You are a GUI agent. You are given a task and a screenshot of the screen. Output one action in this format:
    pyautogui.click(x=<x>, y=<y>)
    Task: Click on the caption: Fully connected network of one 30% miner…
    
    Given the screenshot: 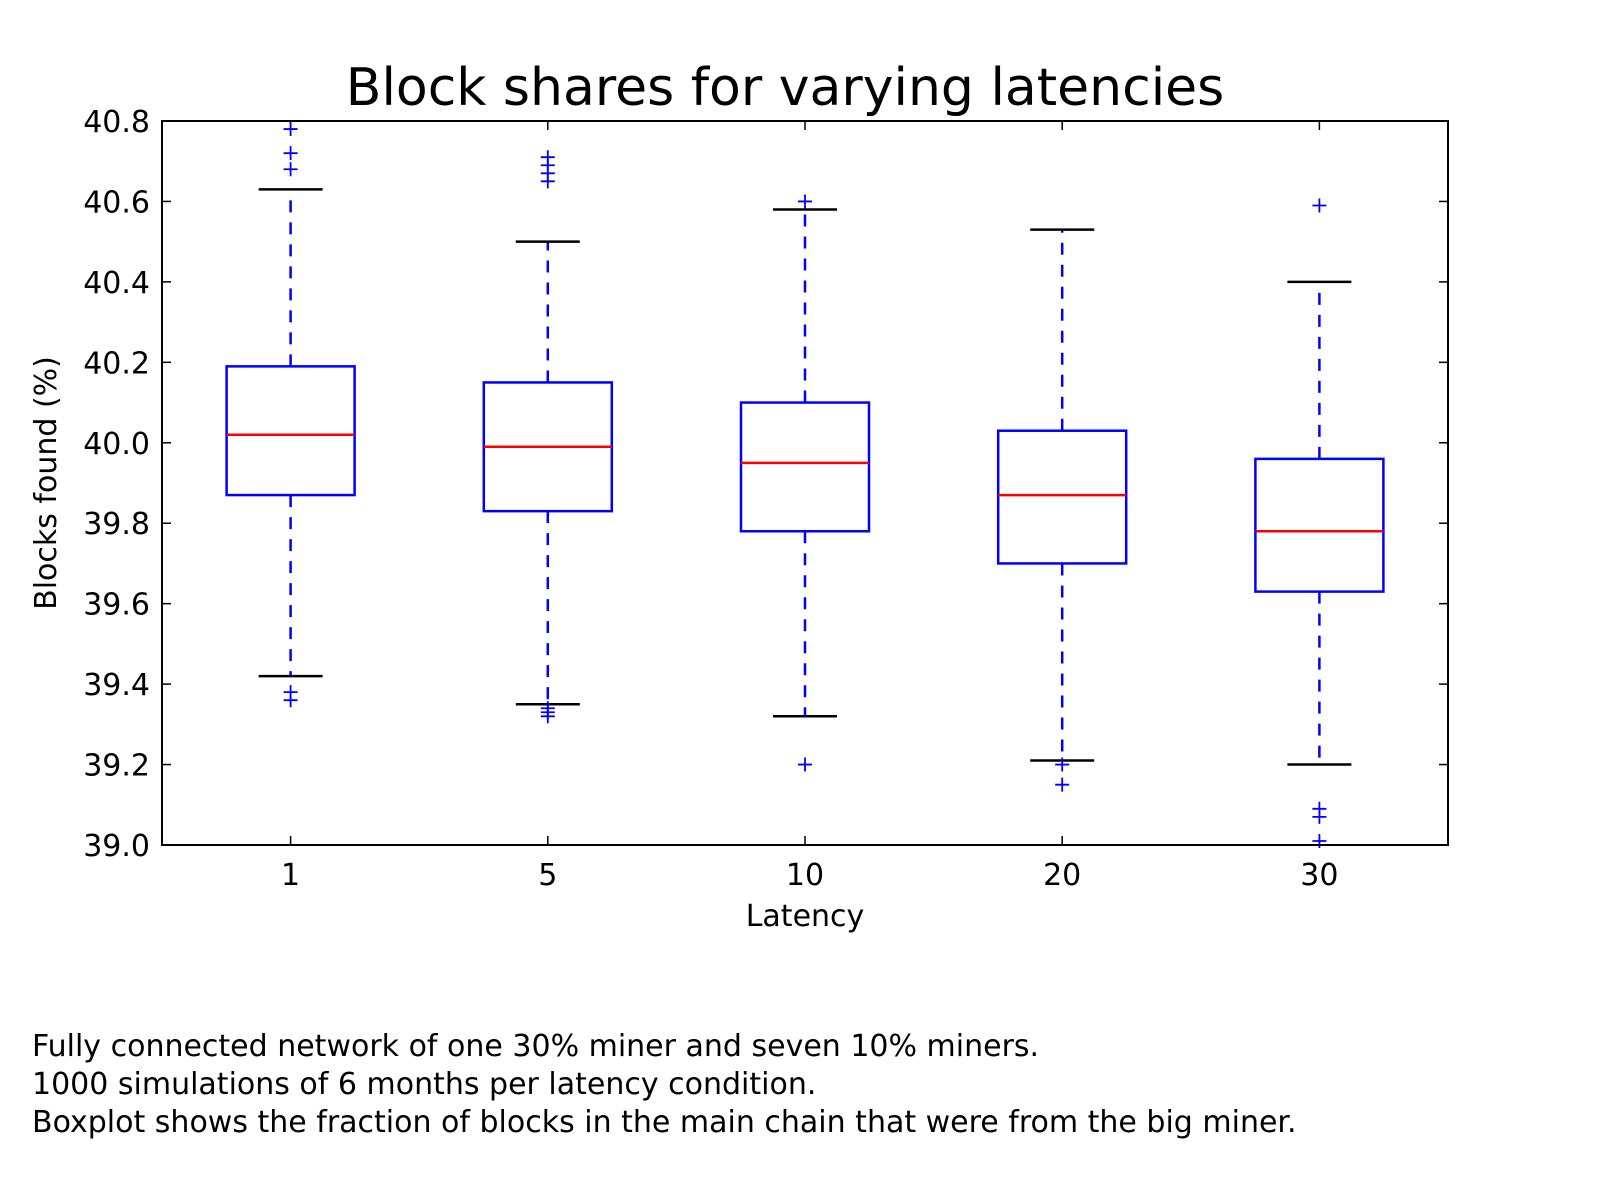 What is the action you would take?
    pyautogui.click(x=664, y=1085)
    